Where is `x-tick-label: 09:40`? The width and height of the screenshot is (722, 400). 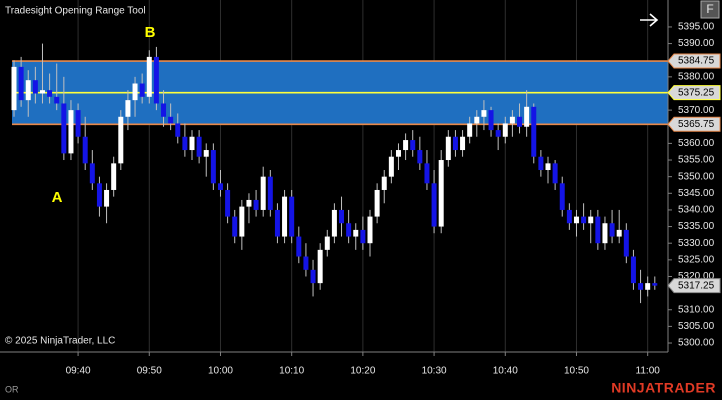 x-tick-label: 09:40 is located at coordinates (78, 371).